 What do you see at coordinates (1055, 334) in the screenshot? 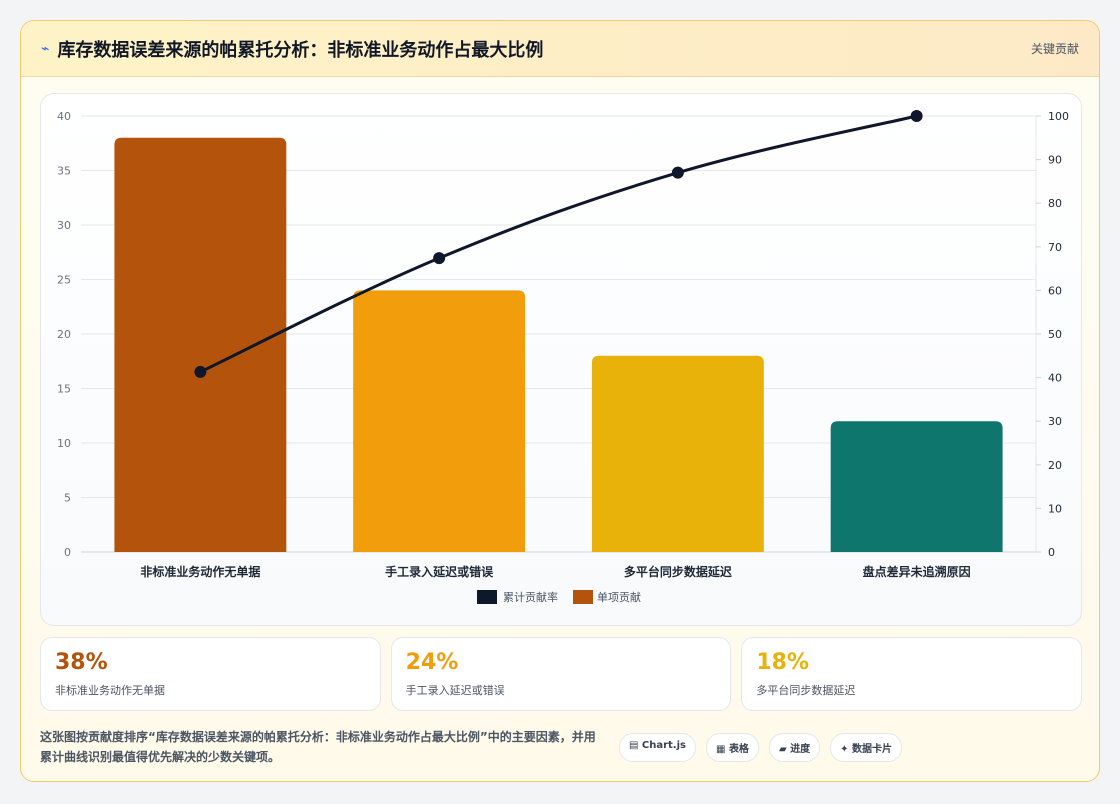
I see `y-right-tick-label: 50` at bounding box center [1055, 334].